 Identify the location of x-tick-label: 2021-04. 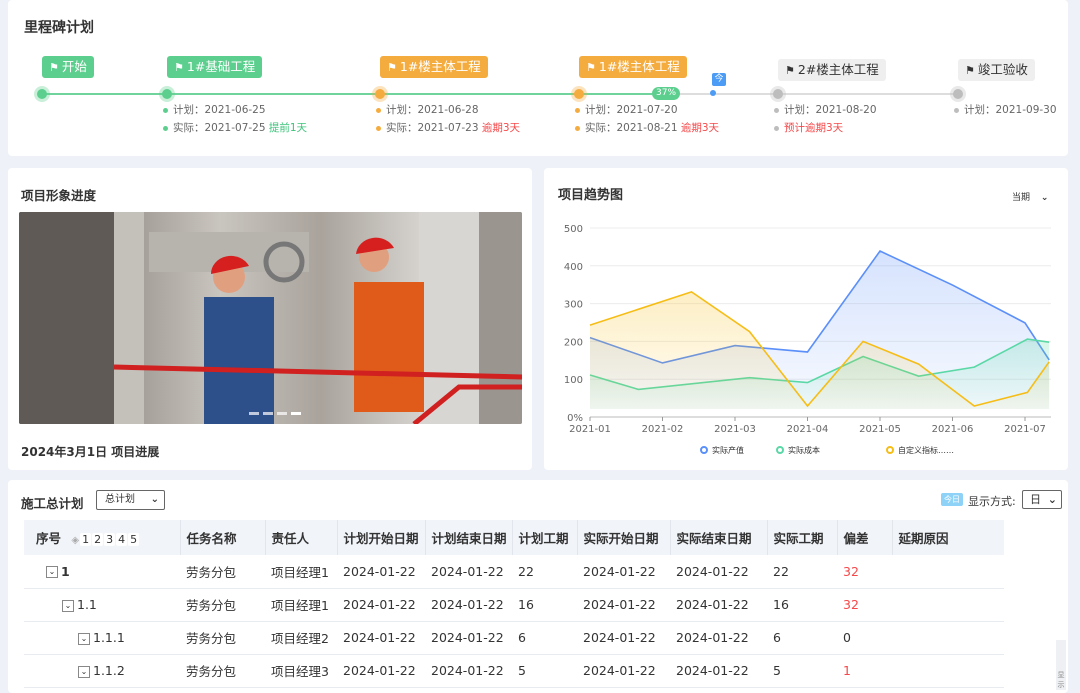
(808, 429).